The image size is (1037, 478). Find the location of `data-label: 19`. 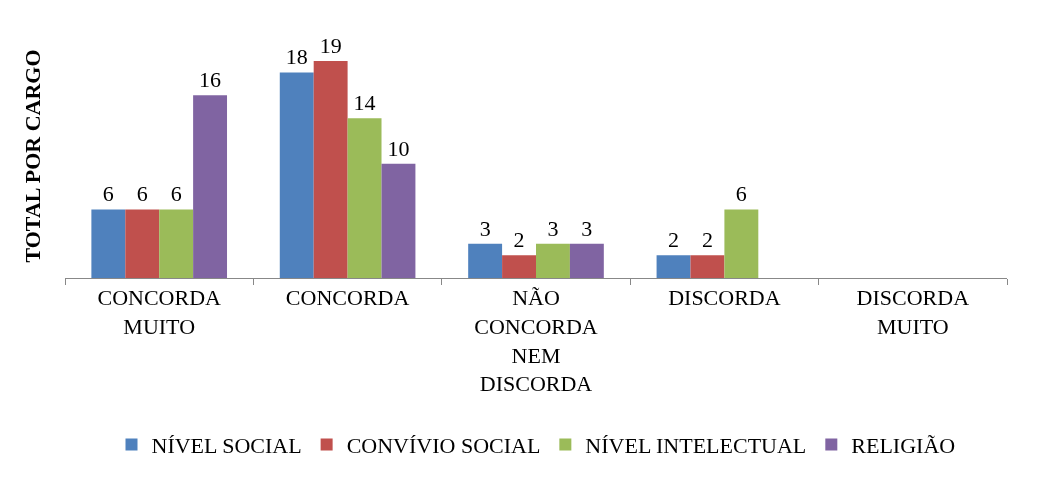

data-label: 19 is located at coordinates (330, 46).